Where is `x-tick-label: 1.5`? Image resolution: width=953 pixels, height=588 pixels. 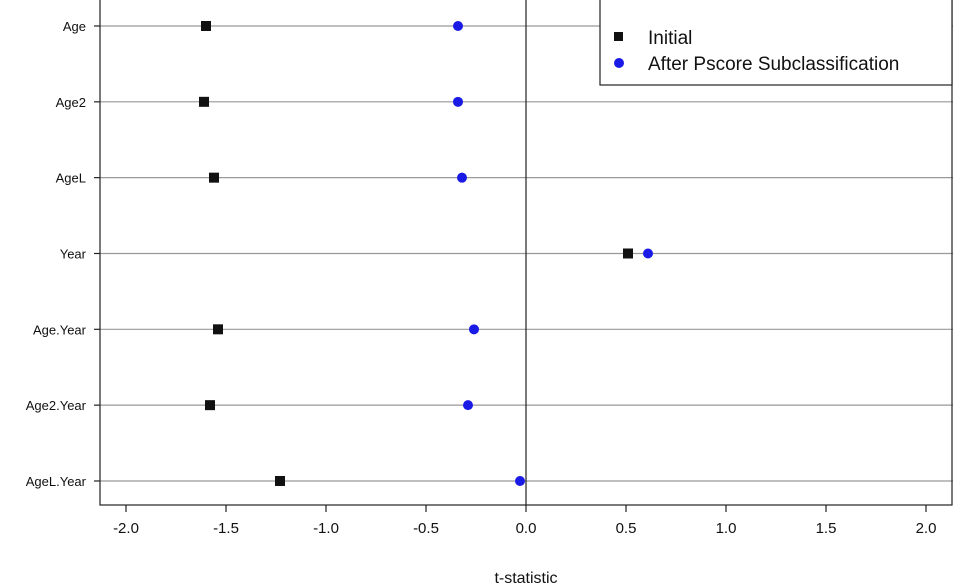
x-tick-label: 1.5 is located at coordinates (826, 528).